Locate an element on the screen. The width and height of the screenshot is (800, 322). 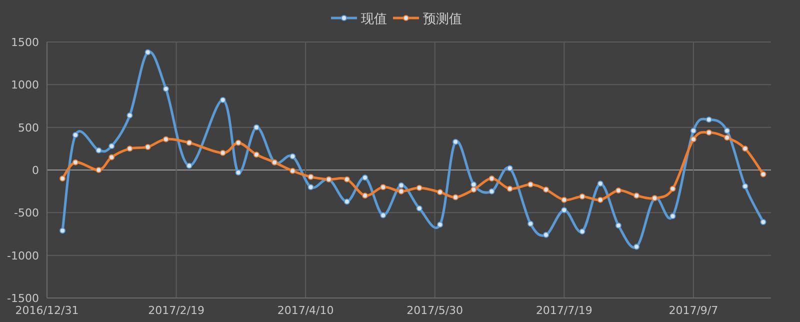
x-tick-label: 2017/2/19 is located at coordinates (176, 310).